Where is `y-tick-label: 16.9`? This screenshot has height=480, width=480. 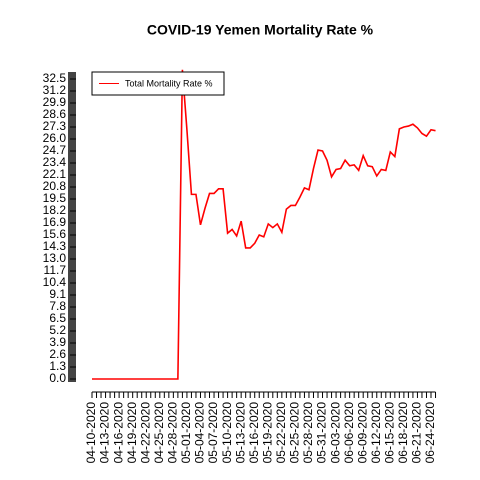
y-tick-label: 16.9 is located at coordinates (55, 222).